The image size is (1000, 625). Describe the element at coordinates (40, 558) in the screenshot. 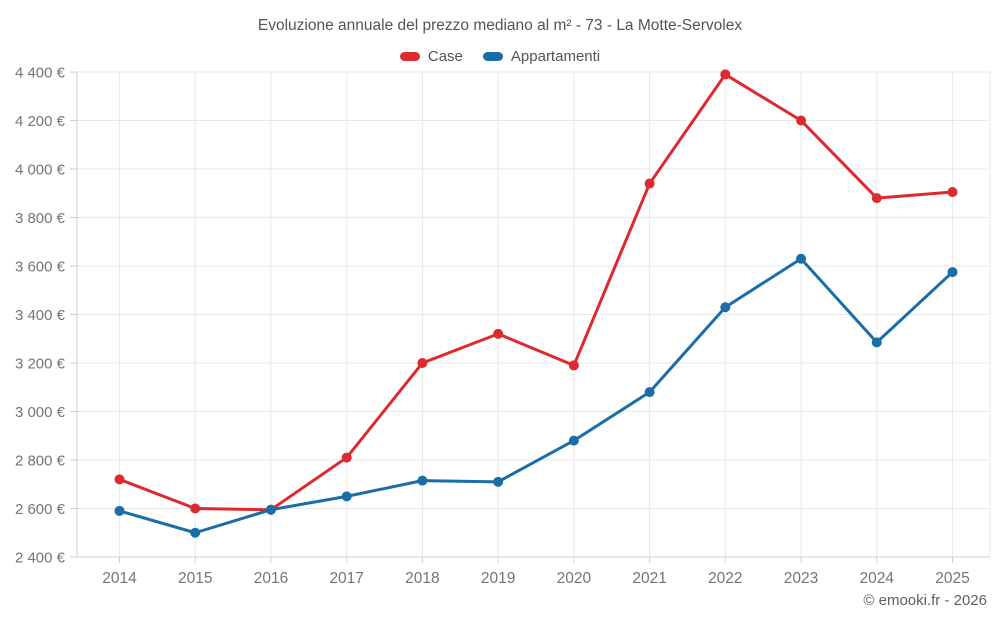

I see `y-tick-label: 2 400 €` at that location.